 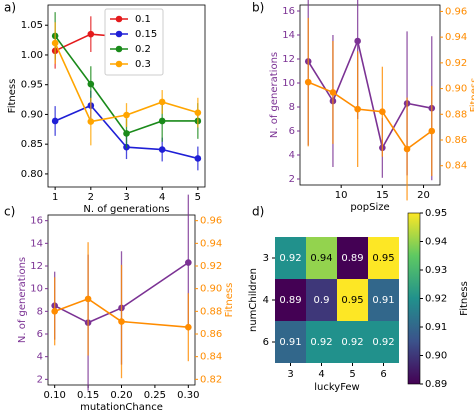 I want to click on y-axis-label: numChildren, so click(x=253, y=300).